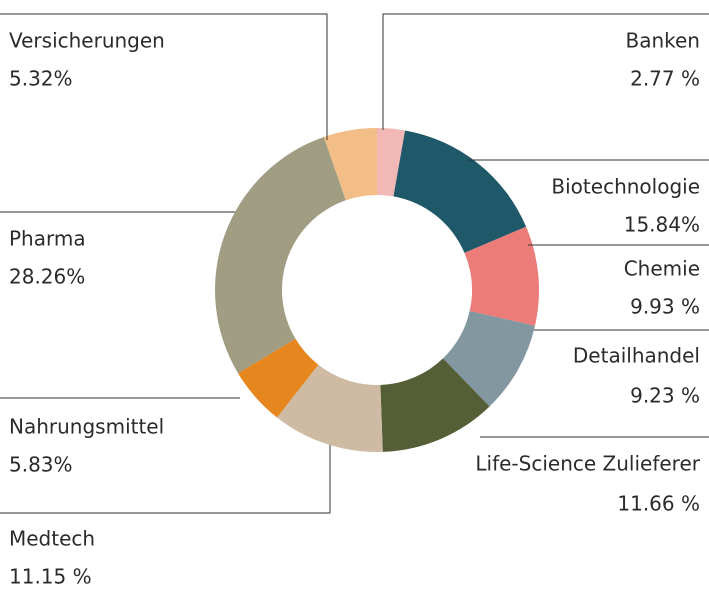 The image size is (709, 589). What do you see at coordinates (665, 79) in the screenshot?
I see `value-label: 2.77 %` at bounding box center [665, 79].